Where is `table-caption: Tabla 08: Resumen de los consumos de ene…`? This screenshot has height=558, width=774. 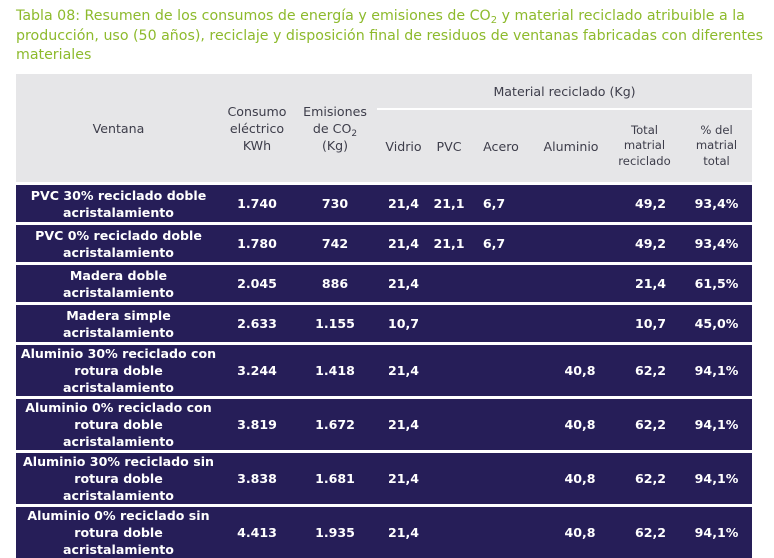 table-caption: Tabla 08: Resumen de los consumos de ene… is located at coordinates (391, 36).